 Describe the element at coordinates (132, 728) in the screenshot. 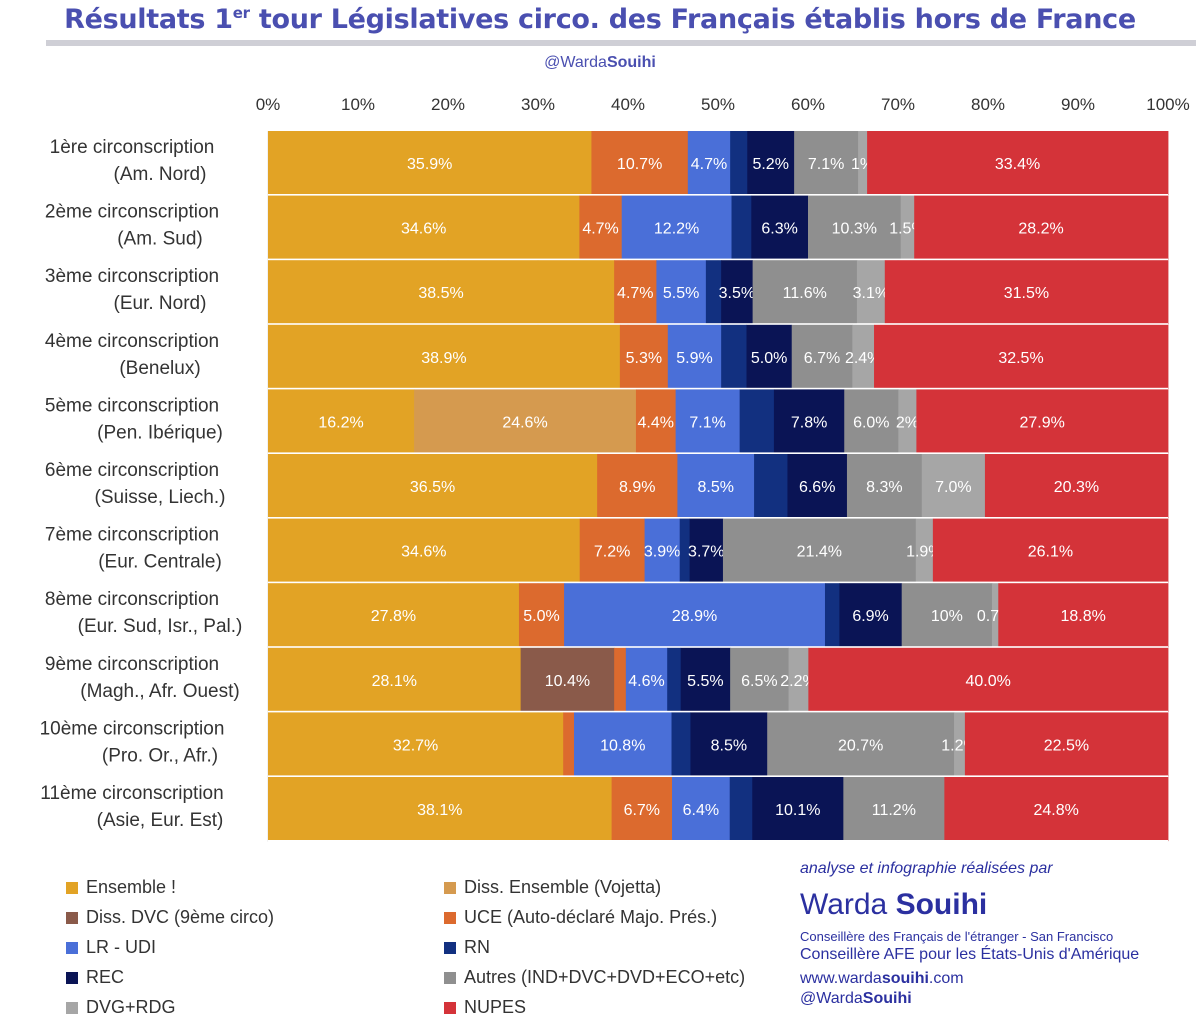

I see `category-label: 10ème circonscription` at that location.